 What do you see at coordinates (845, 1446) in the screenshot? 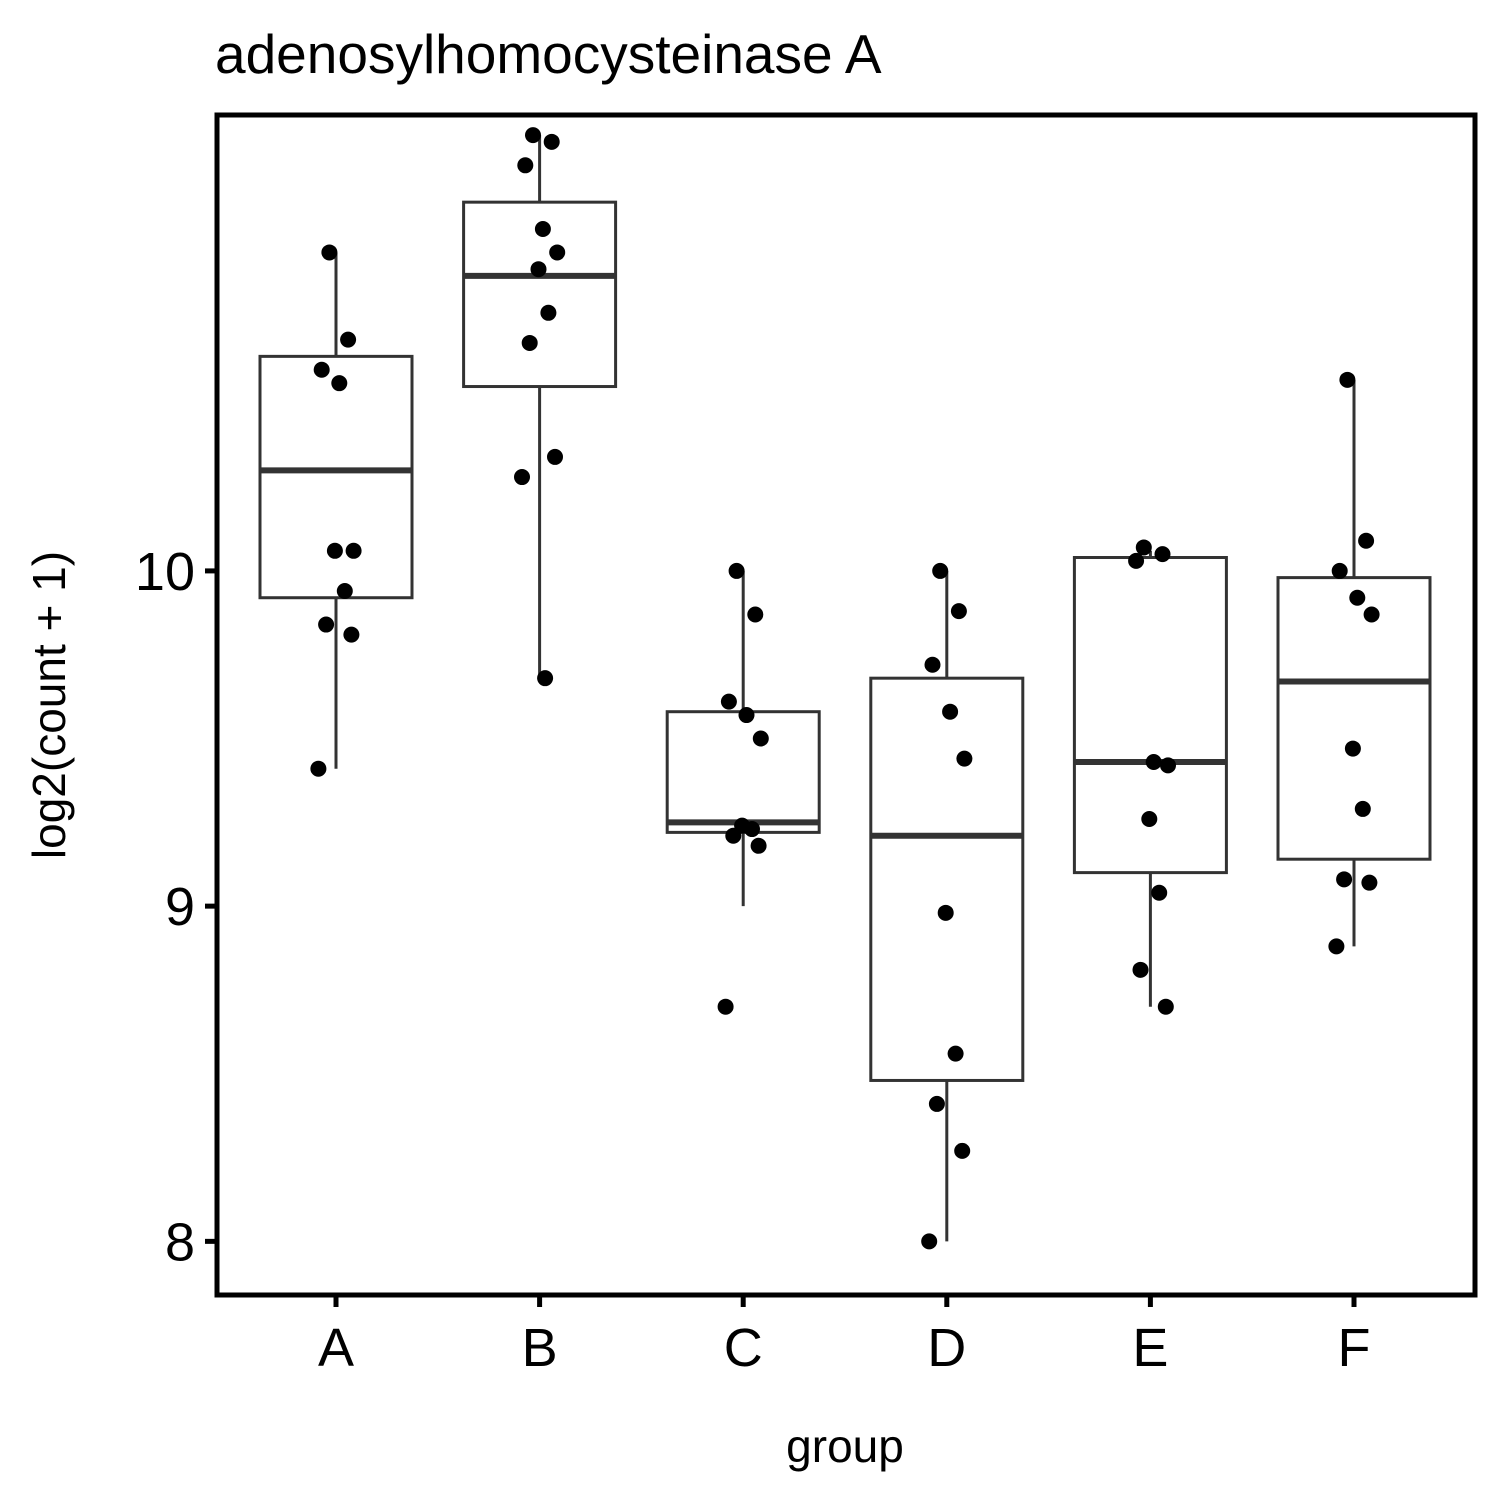
I see `x-axis-title: group` at bounding box center [845, 1446].